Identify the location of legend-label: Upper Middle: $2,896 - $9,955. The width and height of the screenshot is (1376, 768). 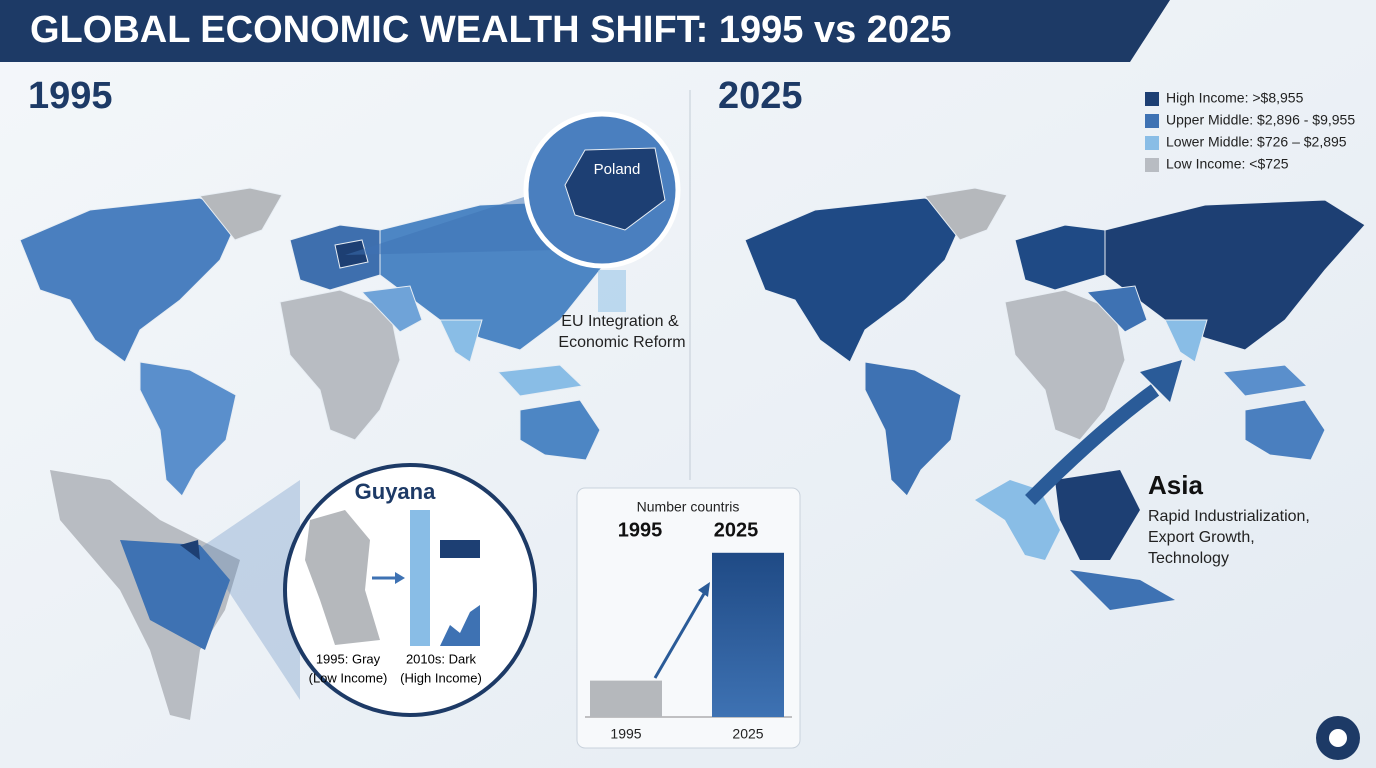
(1260, 120).